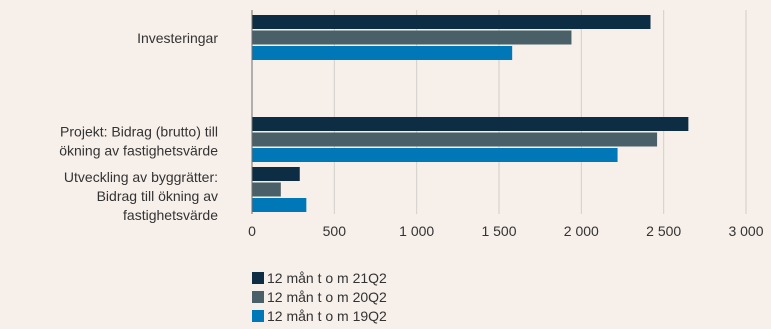 Image resolution: width=771 pixels, height=329 pixels. I want to click on category-label-4-line-3: fastighetsvärde, so click(170, 215).